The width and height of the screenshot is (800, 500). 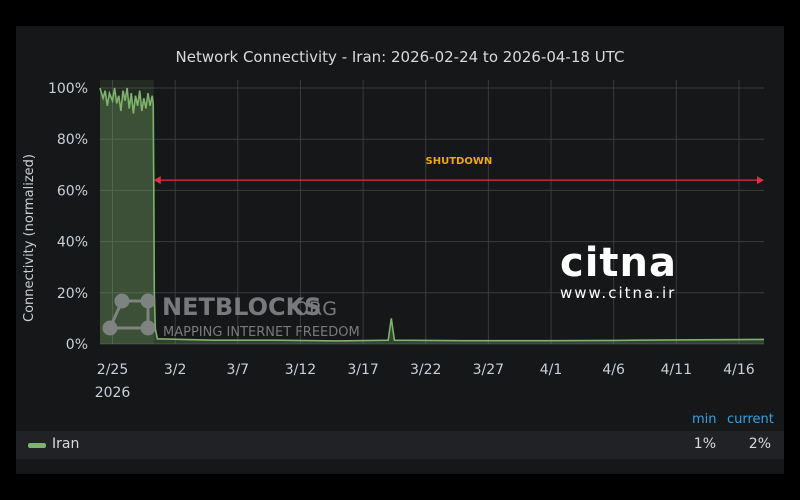 I want to click on y-tick-label: 80%, so click(x=72, y=140).